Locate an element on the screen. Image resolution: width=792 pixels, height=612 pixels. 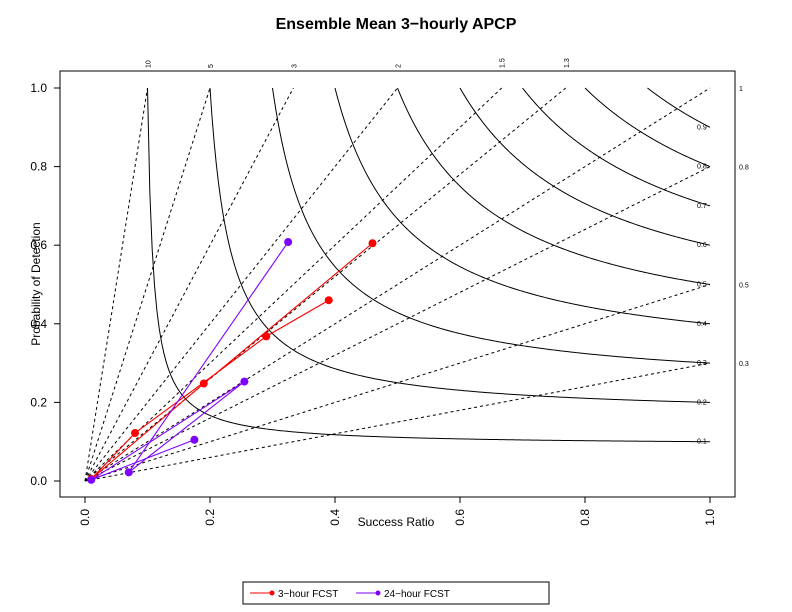
csi-label: 0.6 is located at coordinates (702, 245).